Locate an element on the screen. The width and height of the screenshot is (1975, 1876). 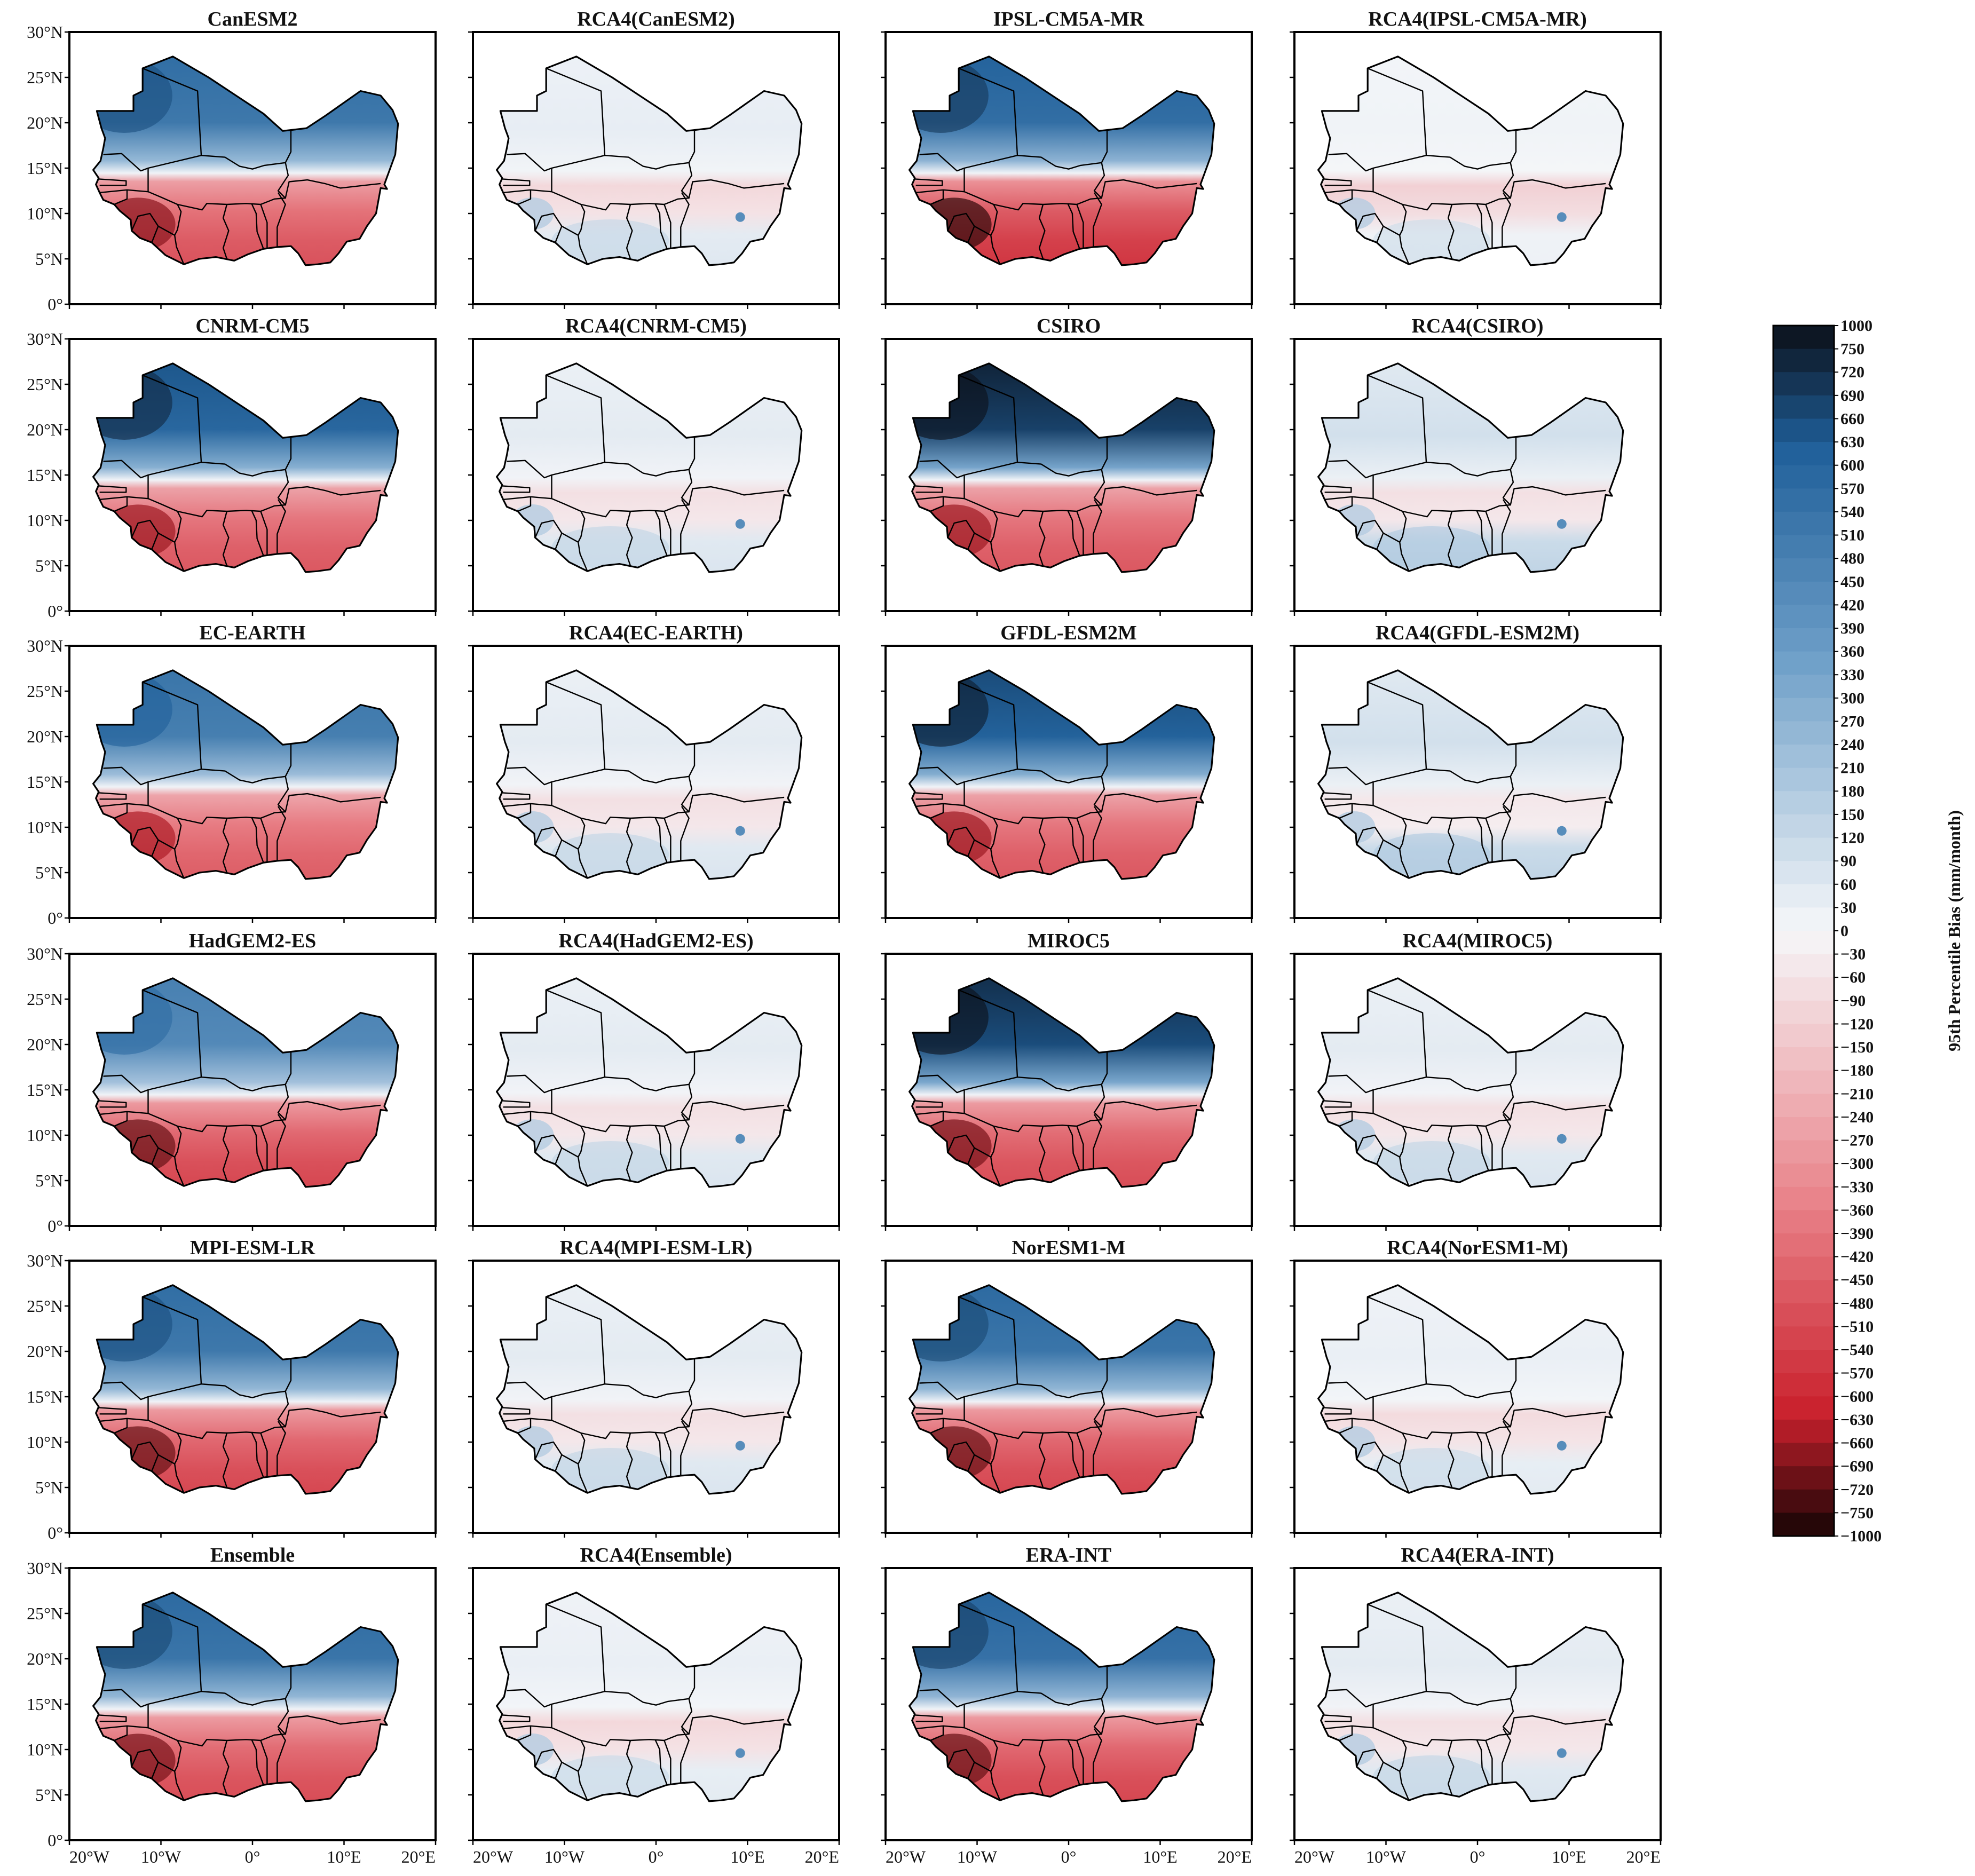
lat-tick-label: 0° is located at coordinates (55, 918).